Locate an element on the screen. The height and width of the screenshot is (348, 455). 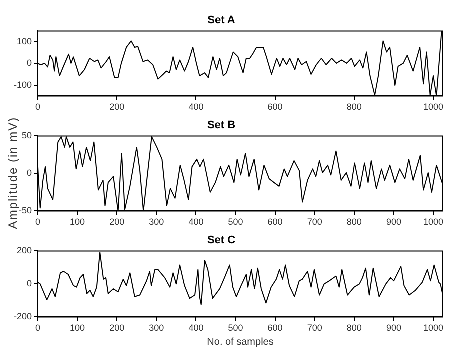
chart-title: Set C is located at coordinates (221, 240).